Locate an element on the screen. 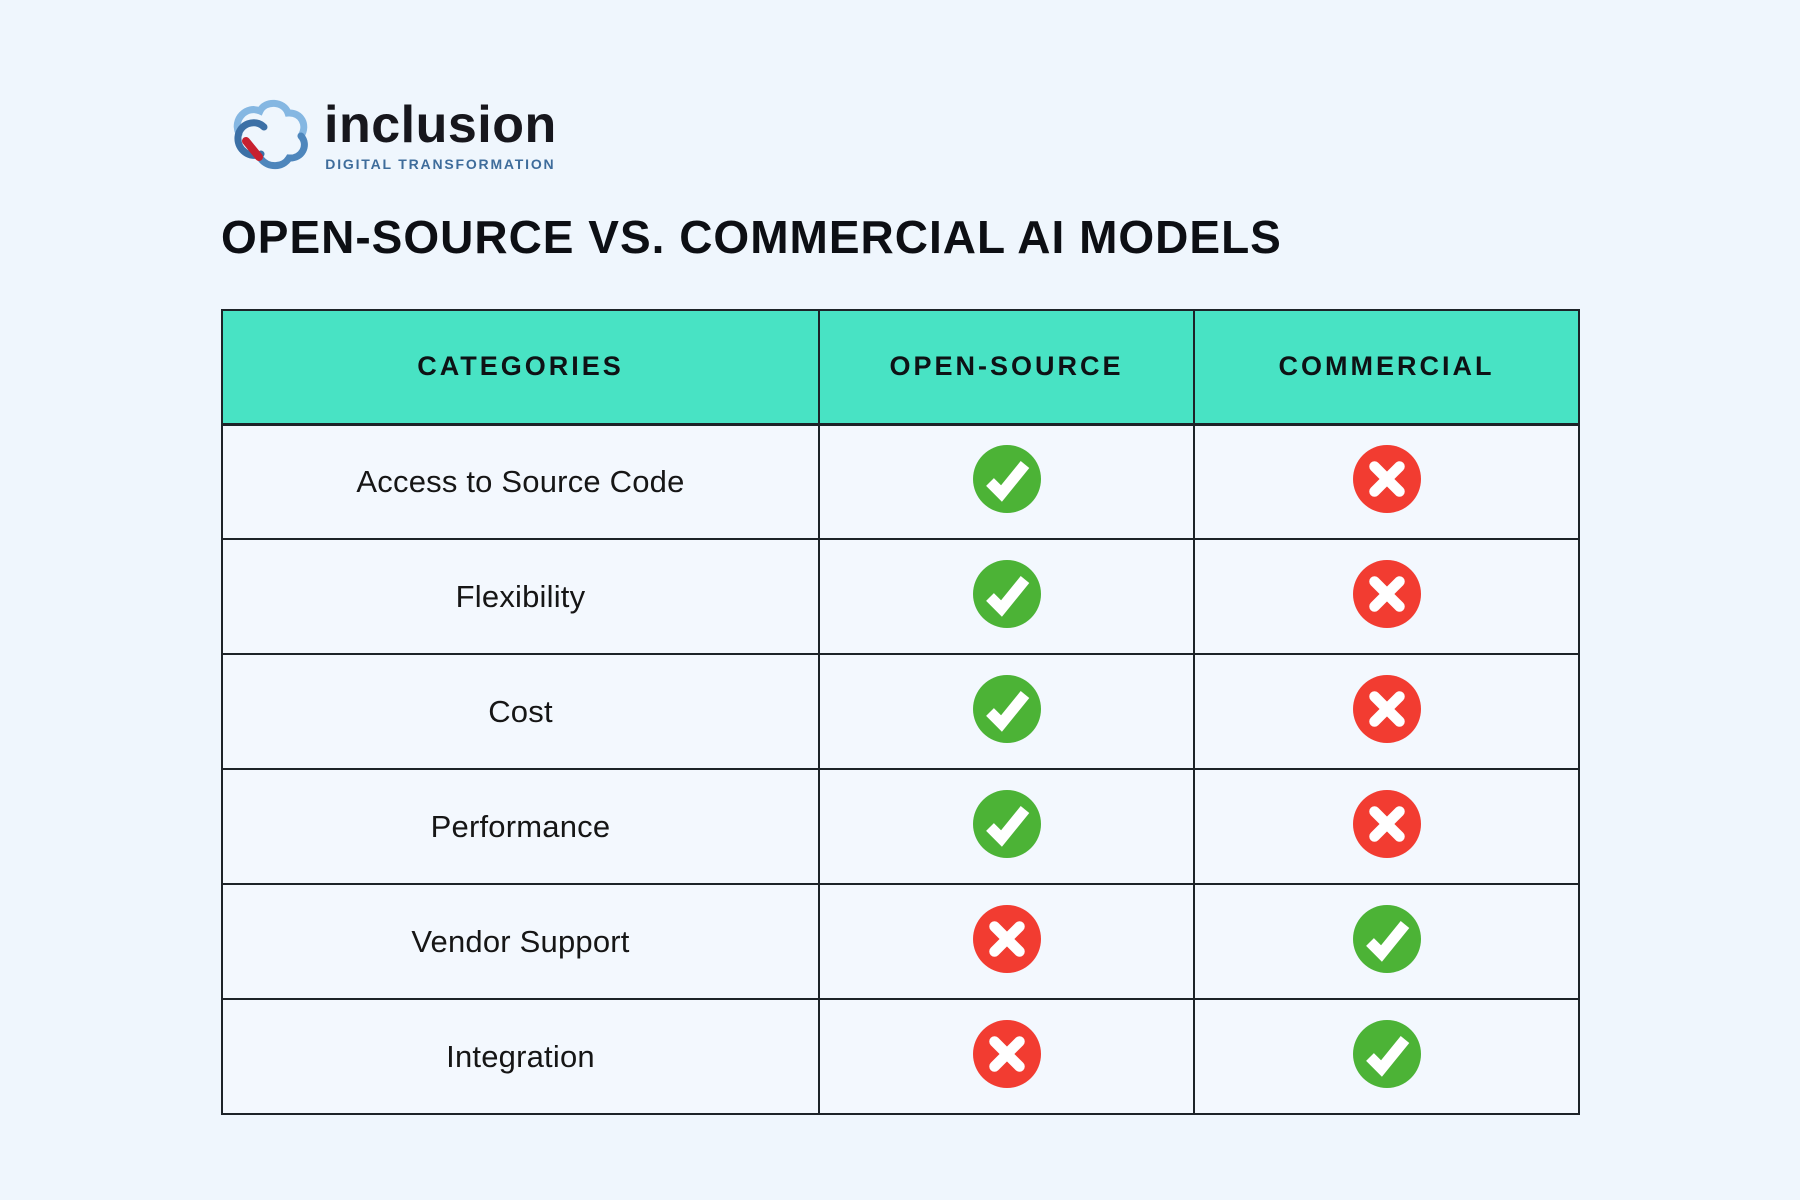 This screenshot has width=1800, height=1200. table-header-row: CATEGORIES OPEN-SOURCE COMMERCIAL is located at coordinates (900, 367).